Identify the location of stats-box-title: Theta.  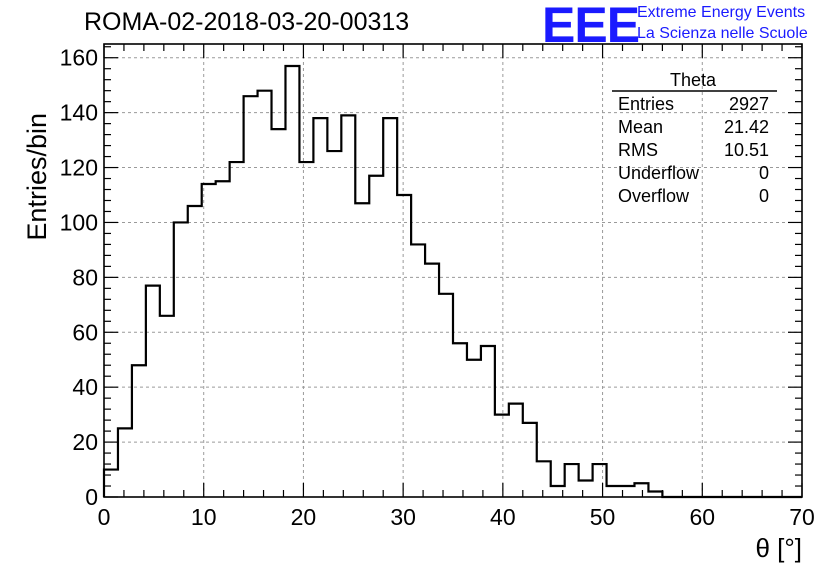
(693, 80).